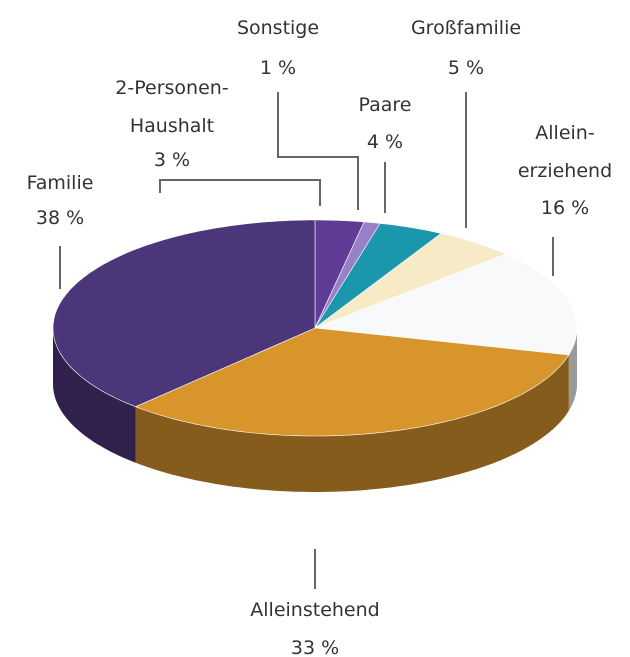 The width and height of the screenshot is (630, 657). I want to click on value-label: 5 %, so click(466, 68).